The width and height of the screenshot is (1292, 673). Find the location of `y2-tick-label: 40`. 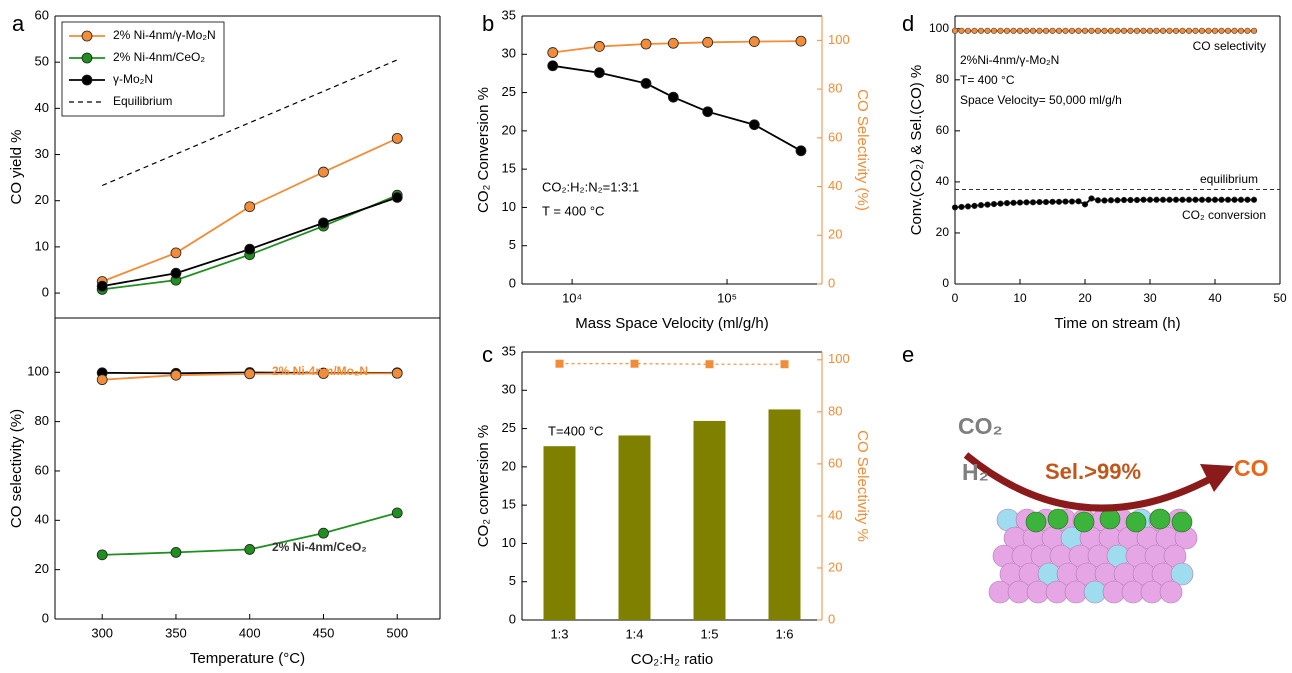

y2-tick-label: 40 is located at coordinates (835, 514).